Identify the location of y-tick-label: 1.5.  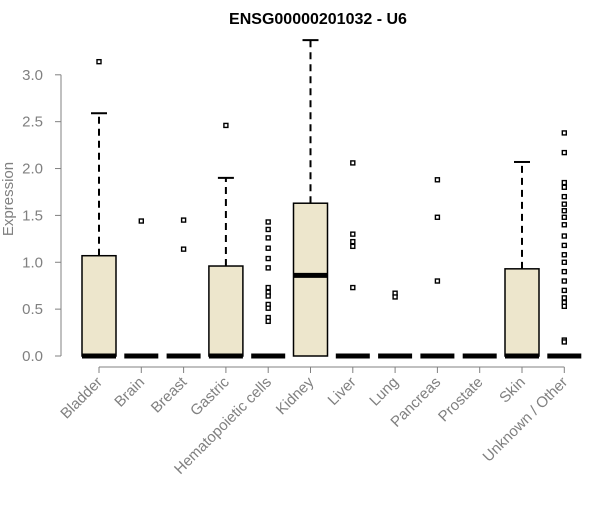
(32, 215).